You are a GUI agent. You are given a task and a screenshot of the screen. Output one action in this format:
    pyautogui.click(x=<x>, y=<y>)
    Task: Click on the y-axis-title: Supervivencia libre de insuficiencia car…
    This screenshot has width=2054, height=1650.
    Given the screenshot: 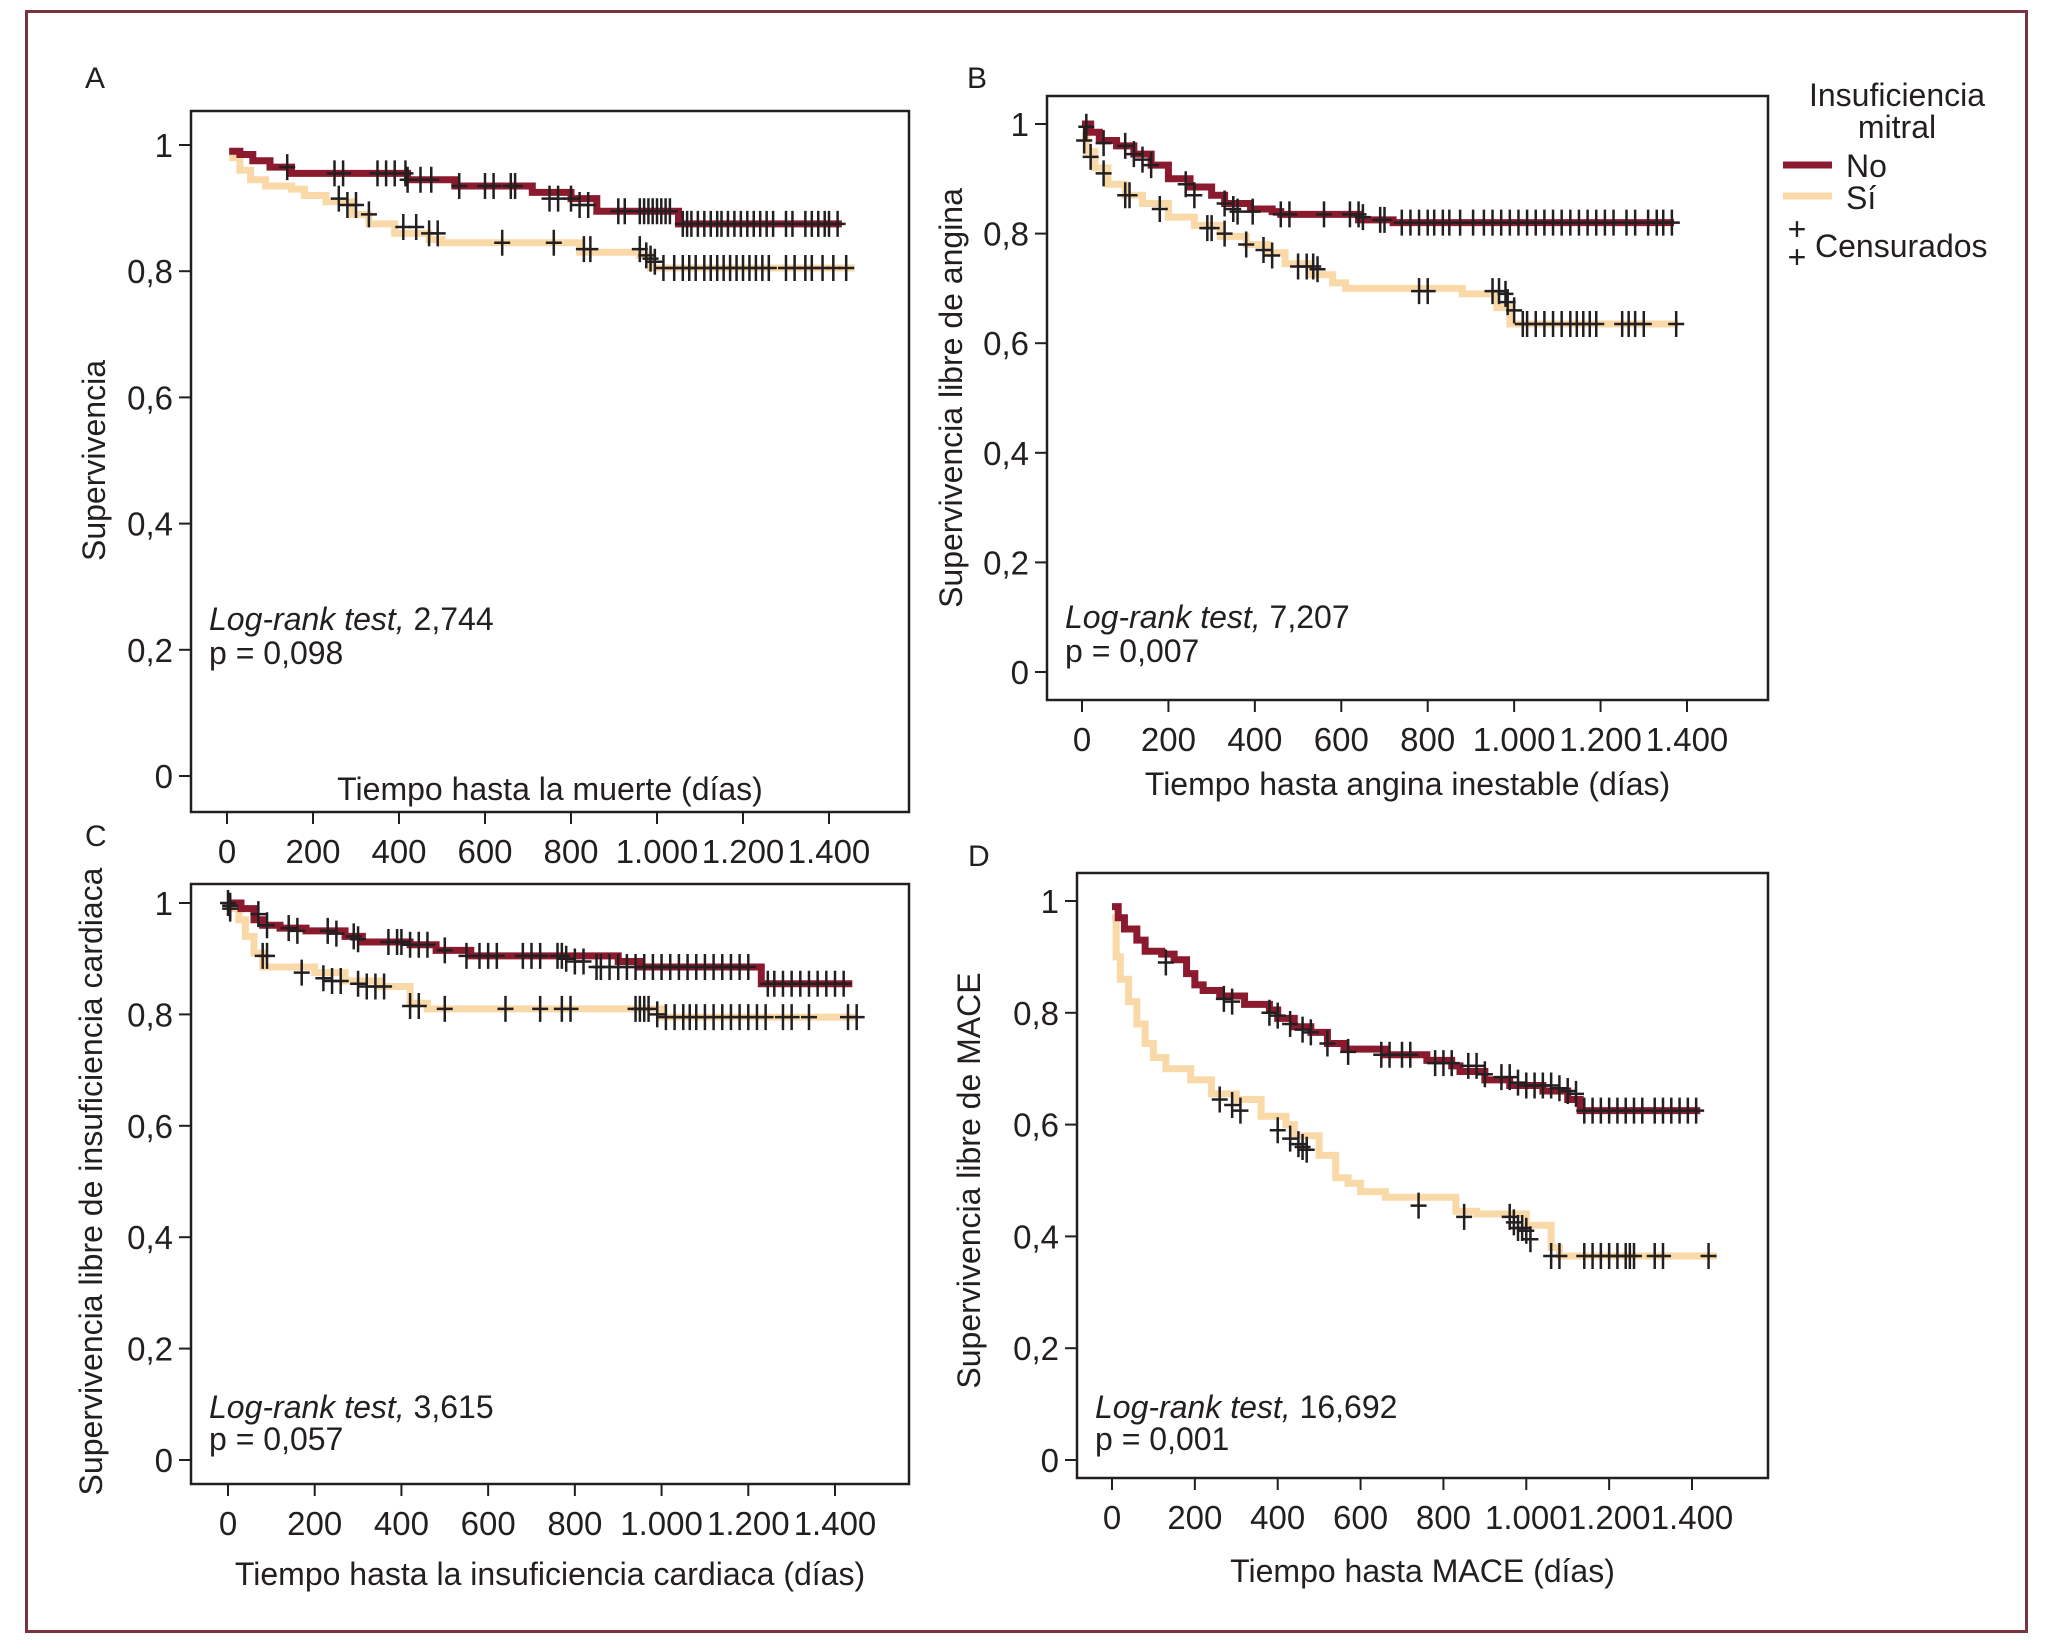 What is the action you would take?
    pyautogui.click(x=91, y=1181)
    